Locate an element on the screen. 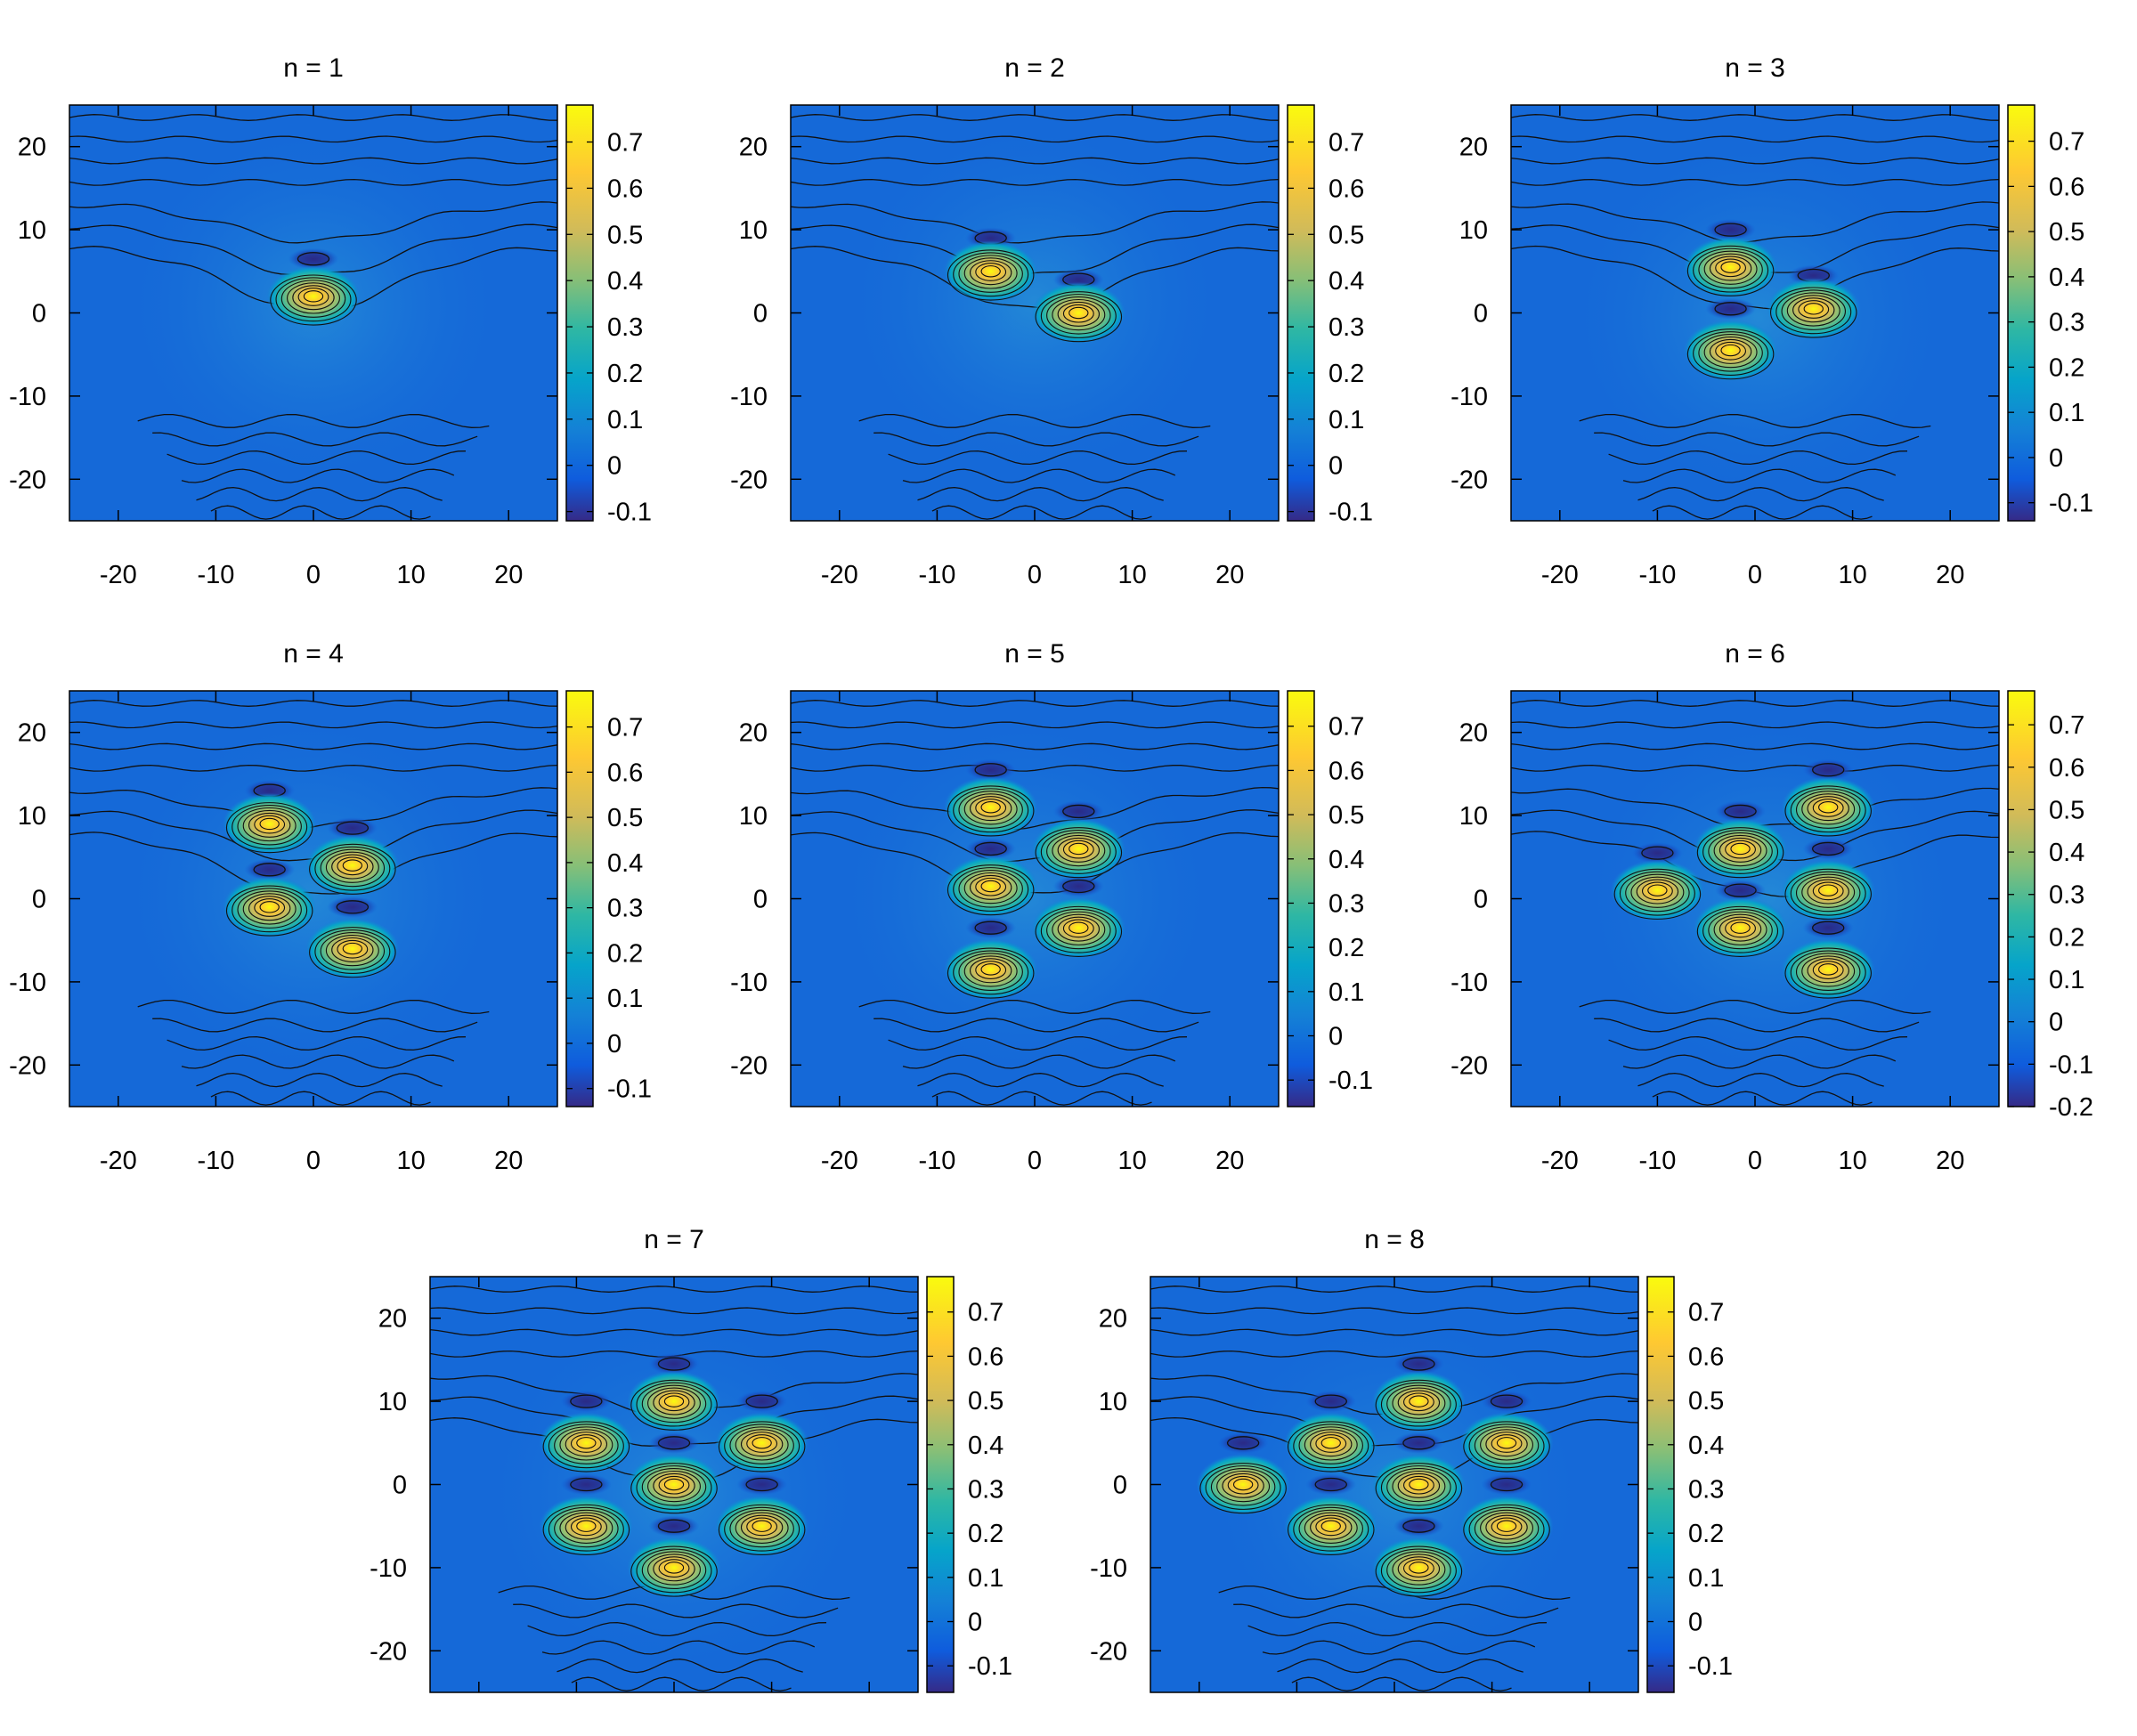 This screenshot has width=2137, height=1736. background-halo is located at coordinates (1035, 301).